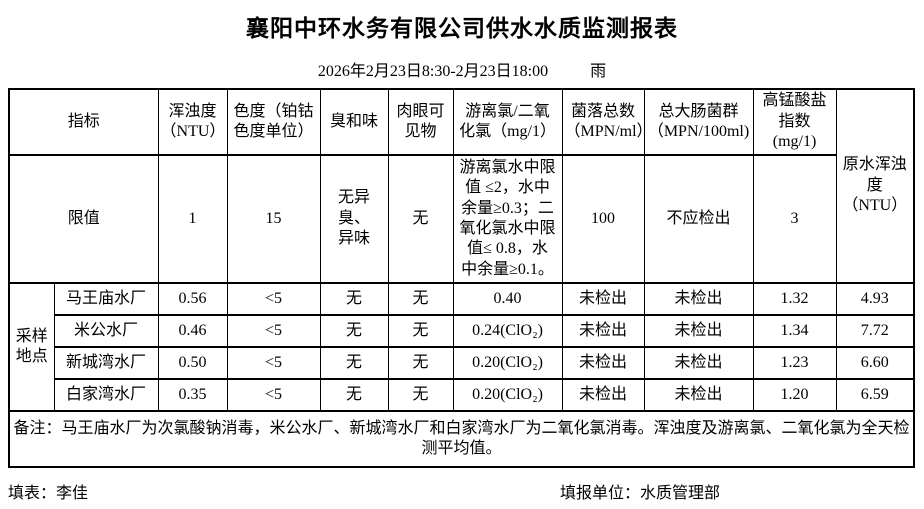  Describe the element at coordinates (433, 71) in the screenshot. I see `report-date-range: 2026年2月23日8:30-2月23日18:00` at that location.